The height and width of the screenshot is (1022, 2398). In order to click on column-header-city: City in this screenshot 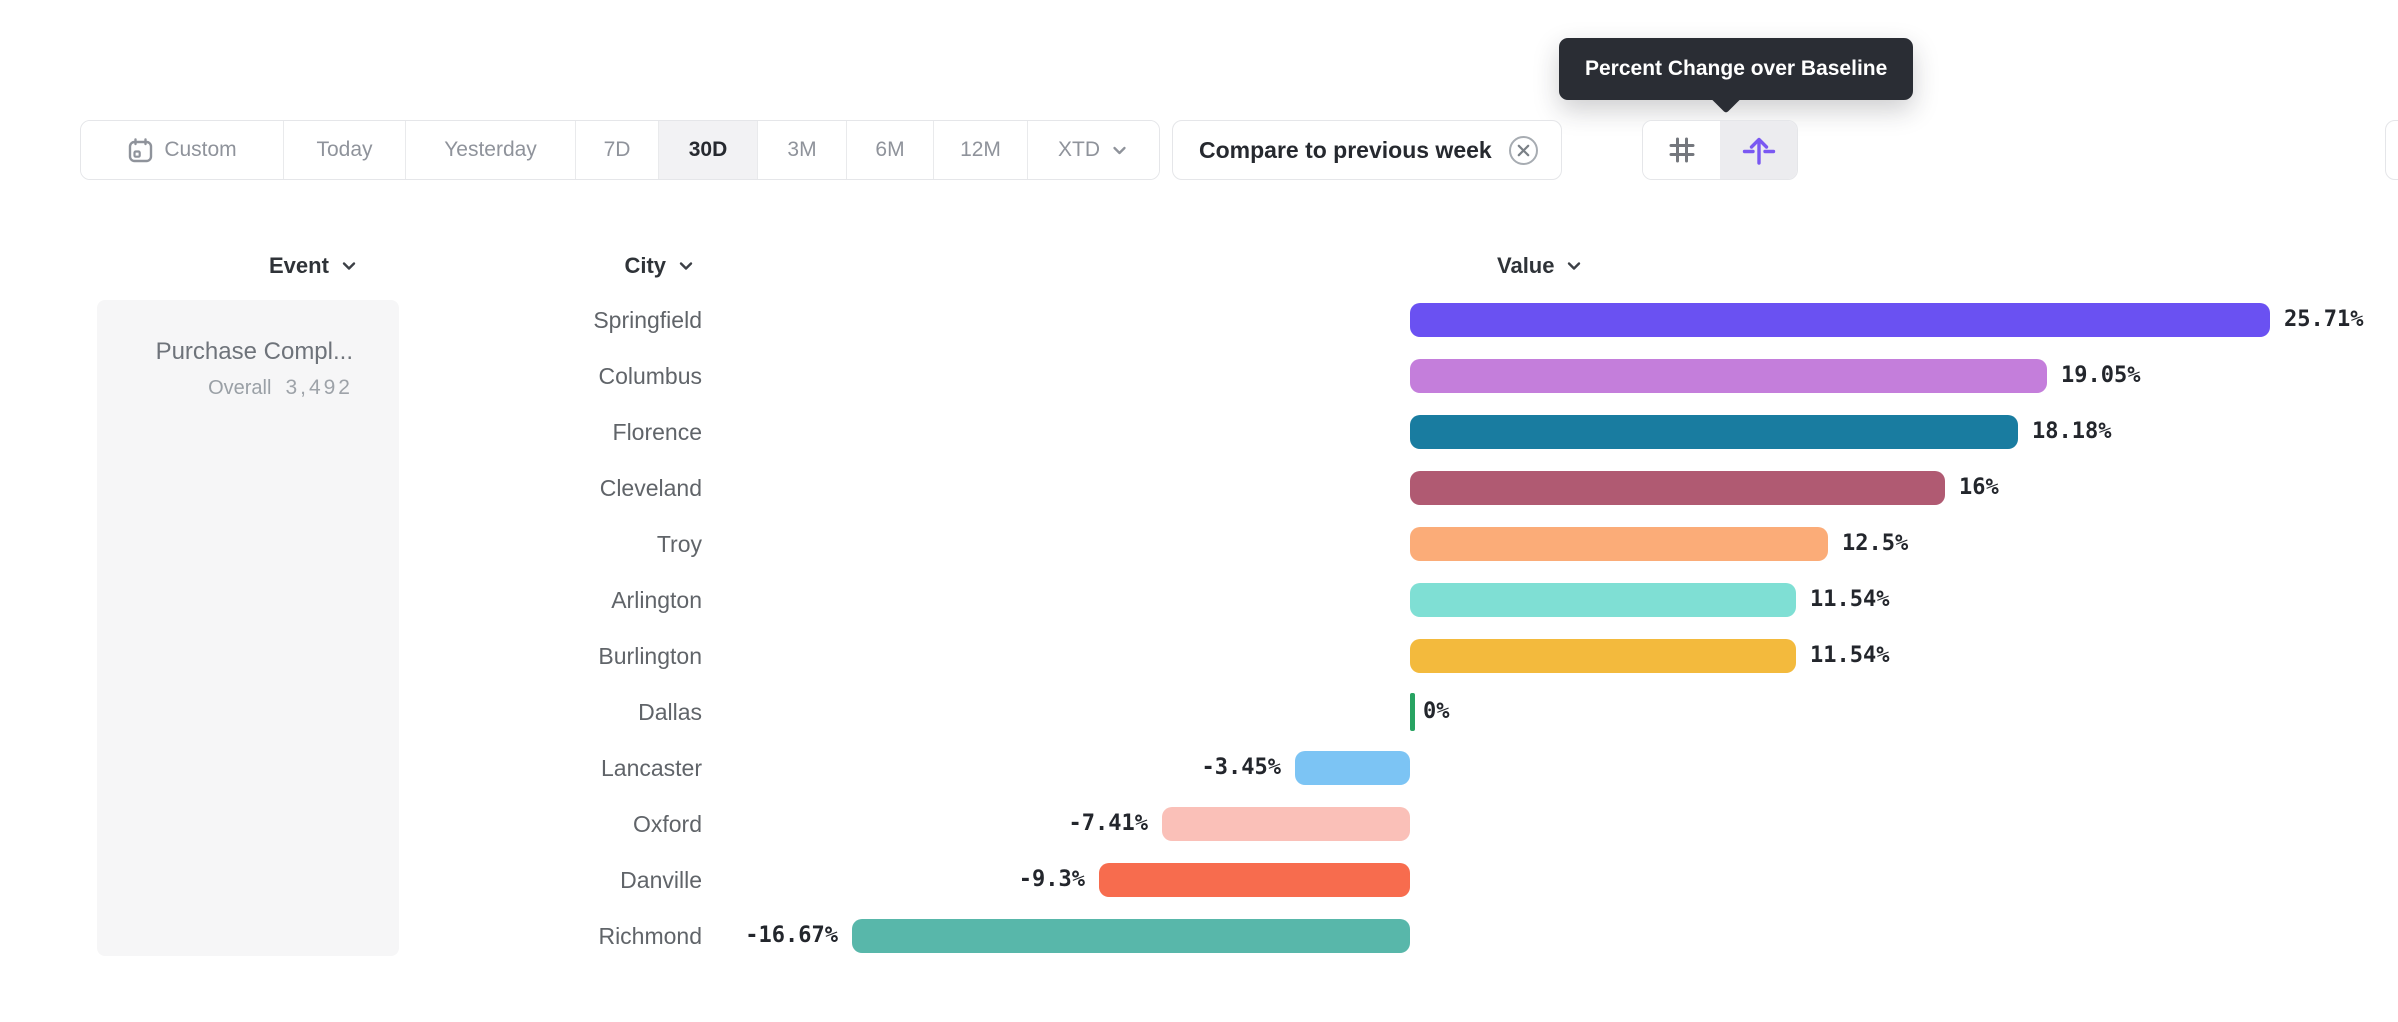, I will do `click(598, 266)`.